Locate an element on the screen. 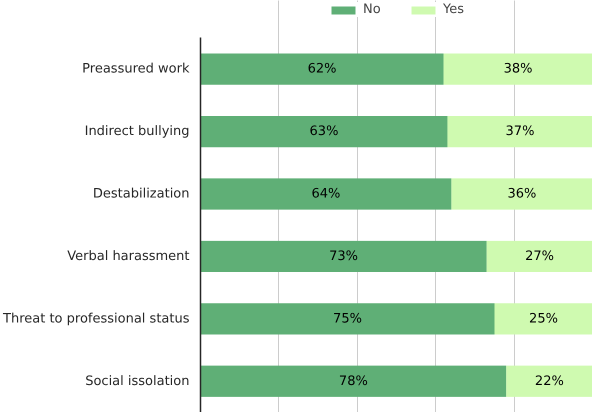 This screenshot has width=592, height=412. data-label: 75% is located at coordinates (347, 318).